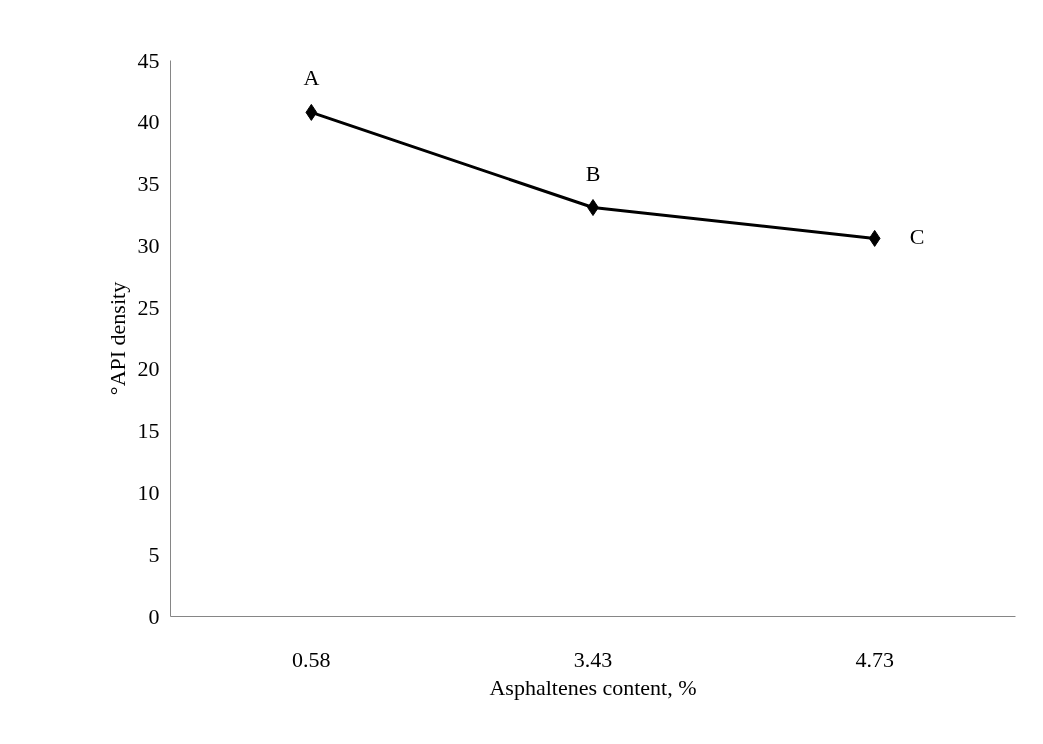 The width and height of the screenshot is (1043, 744). What do you see at coordinates (148, 492) in the screenshot?
I see `y-tick-label: 10` at bounding box center [148, 492].